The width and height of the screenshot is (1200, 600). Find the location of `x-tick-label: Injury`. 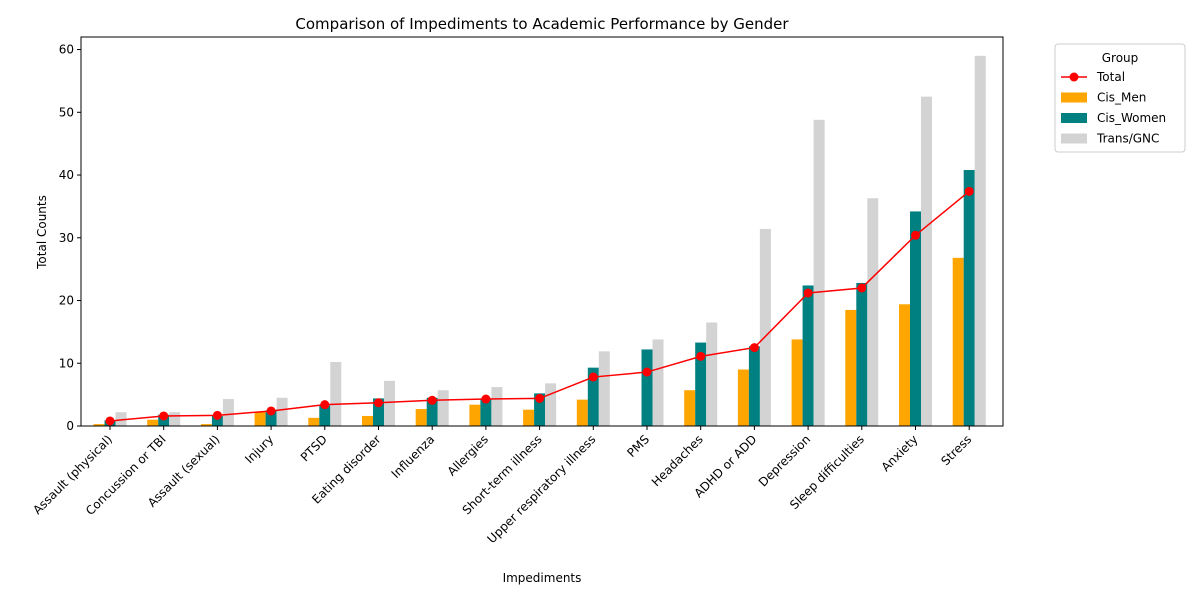

x-tick-label: Injury is located at coordinates (259, 449).